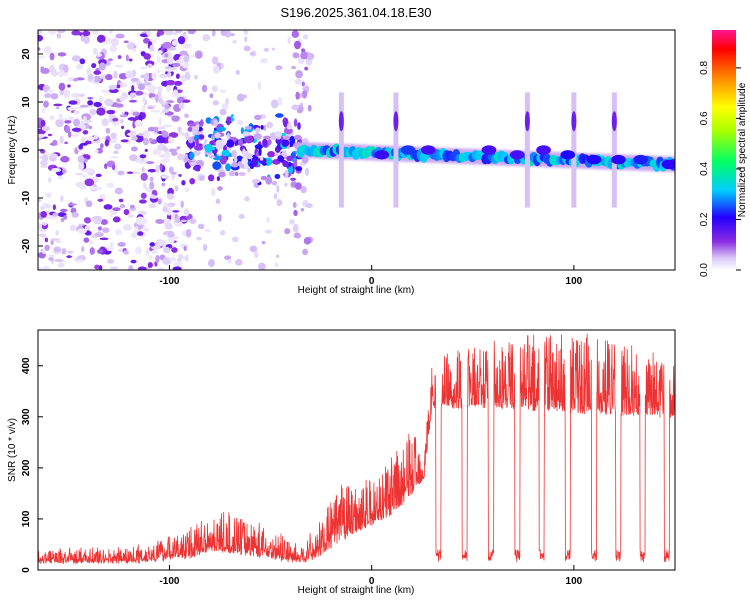 This screenshot has width=750, height=605. I want to click on colorbar-gradient, so click(724, 150).